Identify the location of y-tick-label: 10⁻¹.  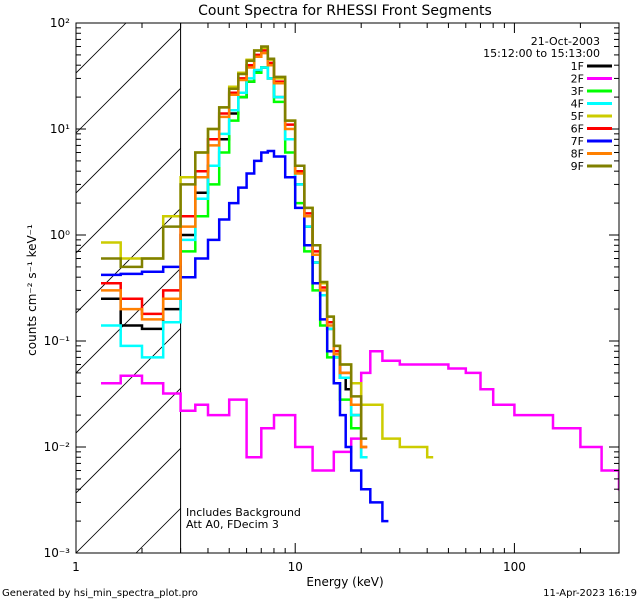
(57, 341).